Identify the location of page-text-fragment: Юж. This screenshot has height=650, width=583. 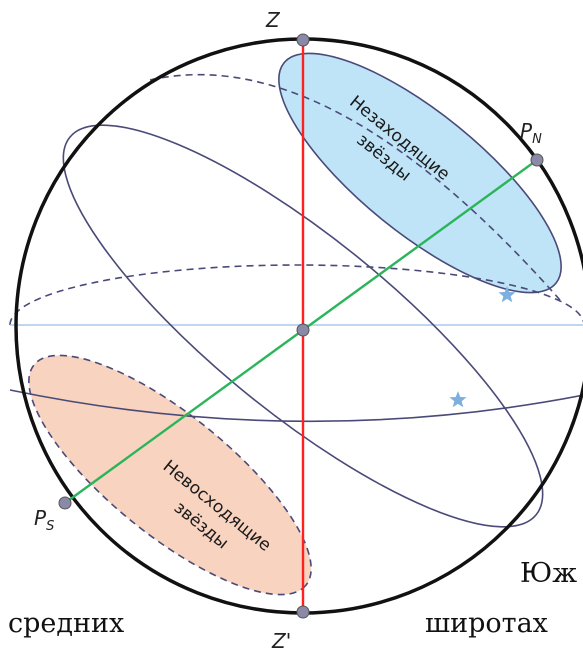
(549, 573).